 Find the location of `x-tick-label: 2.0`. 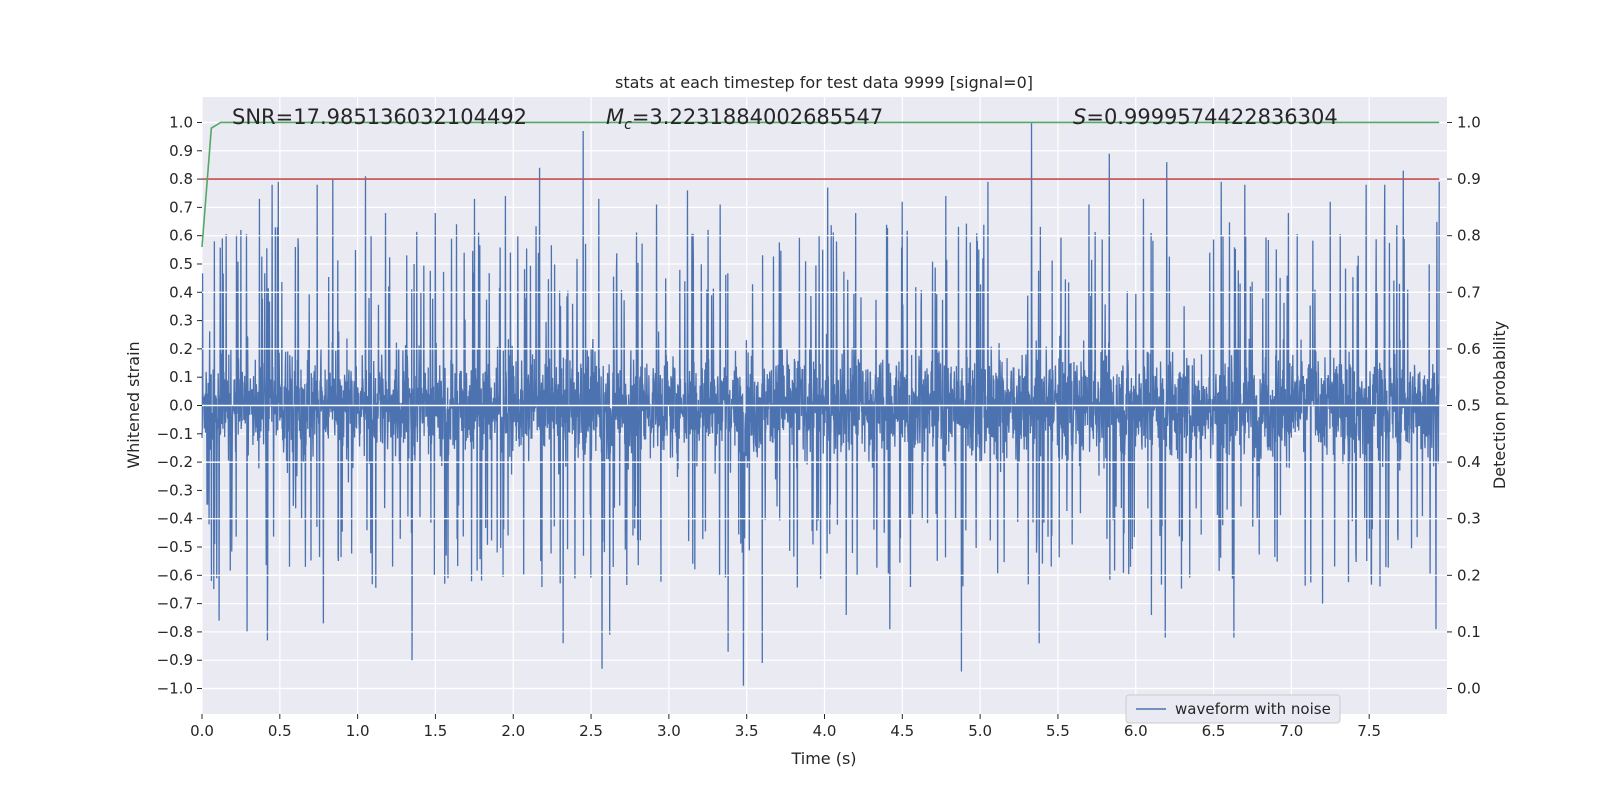

x-tick-label: 2.0 is located at coordinates (513, 731).